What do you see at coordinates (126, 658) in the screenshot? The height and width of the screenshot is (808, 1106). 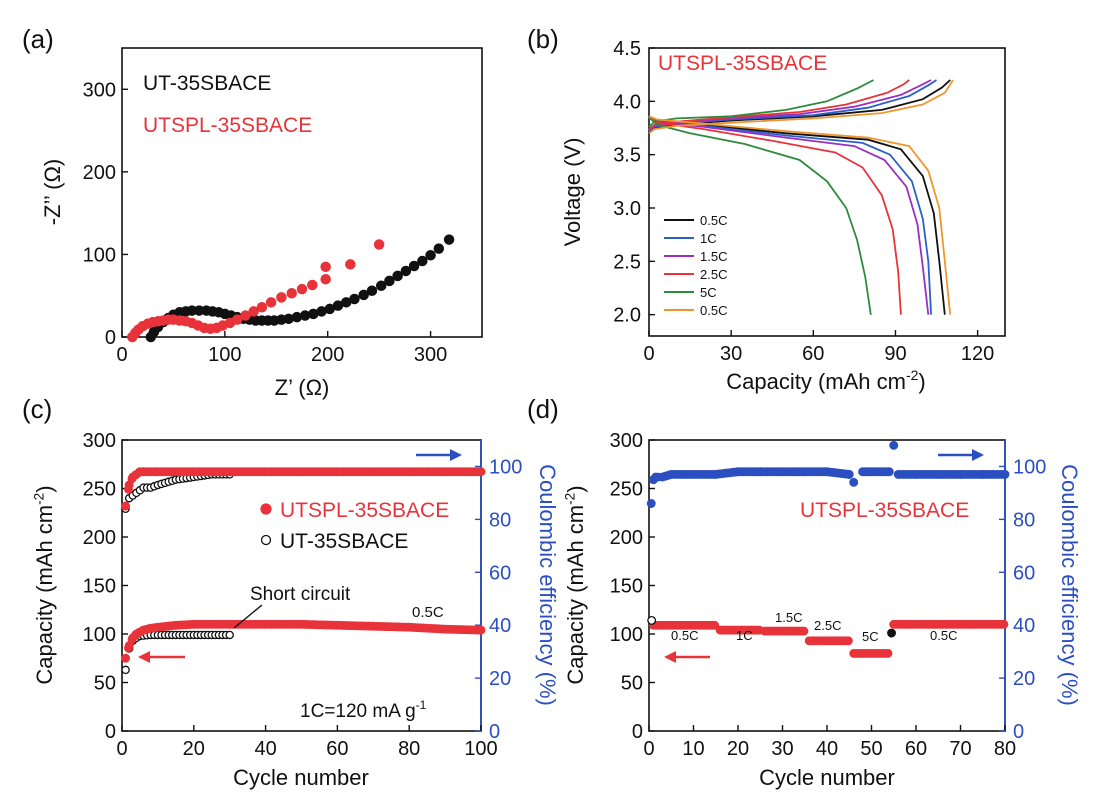 I see `utspl-35sbace-capacity-point` at bounding box center [126, 658].